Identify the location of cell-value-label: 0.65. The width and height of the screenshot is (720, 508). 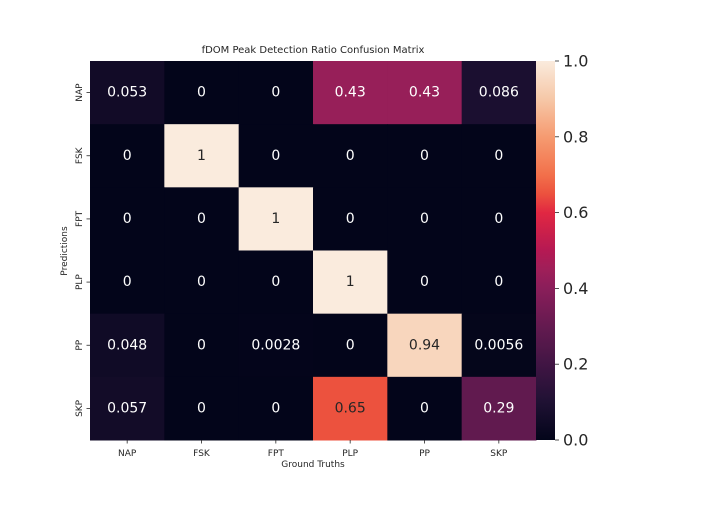
(350, 408).